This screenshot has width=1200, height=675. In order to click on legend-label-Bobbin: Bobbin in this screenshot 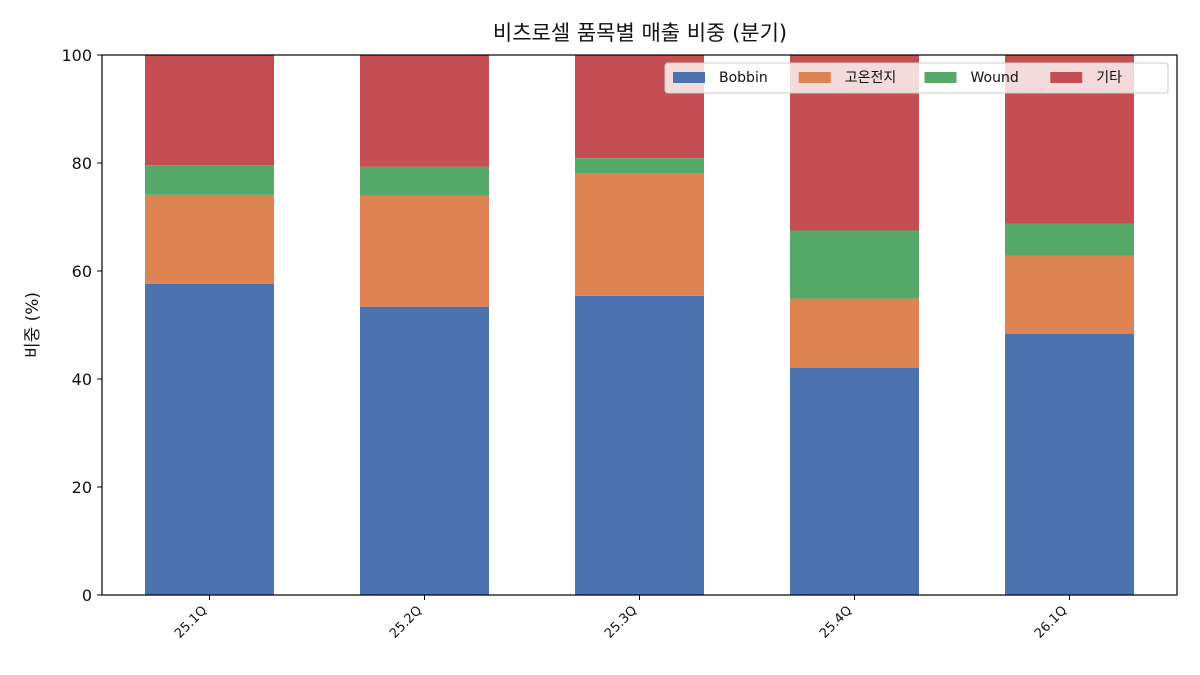, I will do `click(743, 78)`.